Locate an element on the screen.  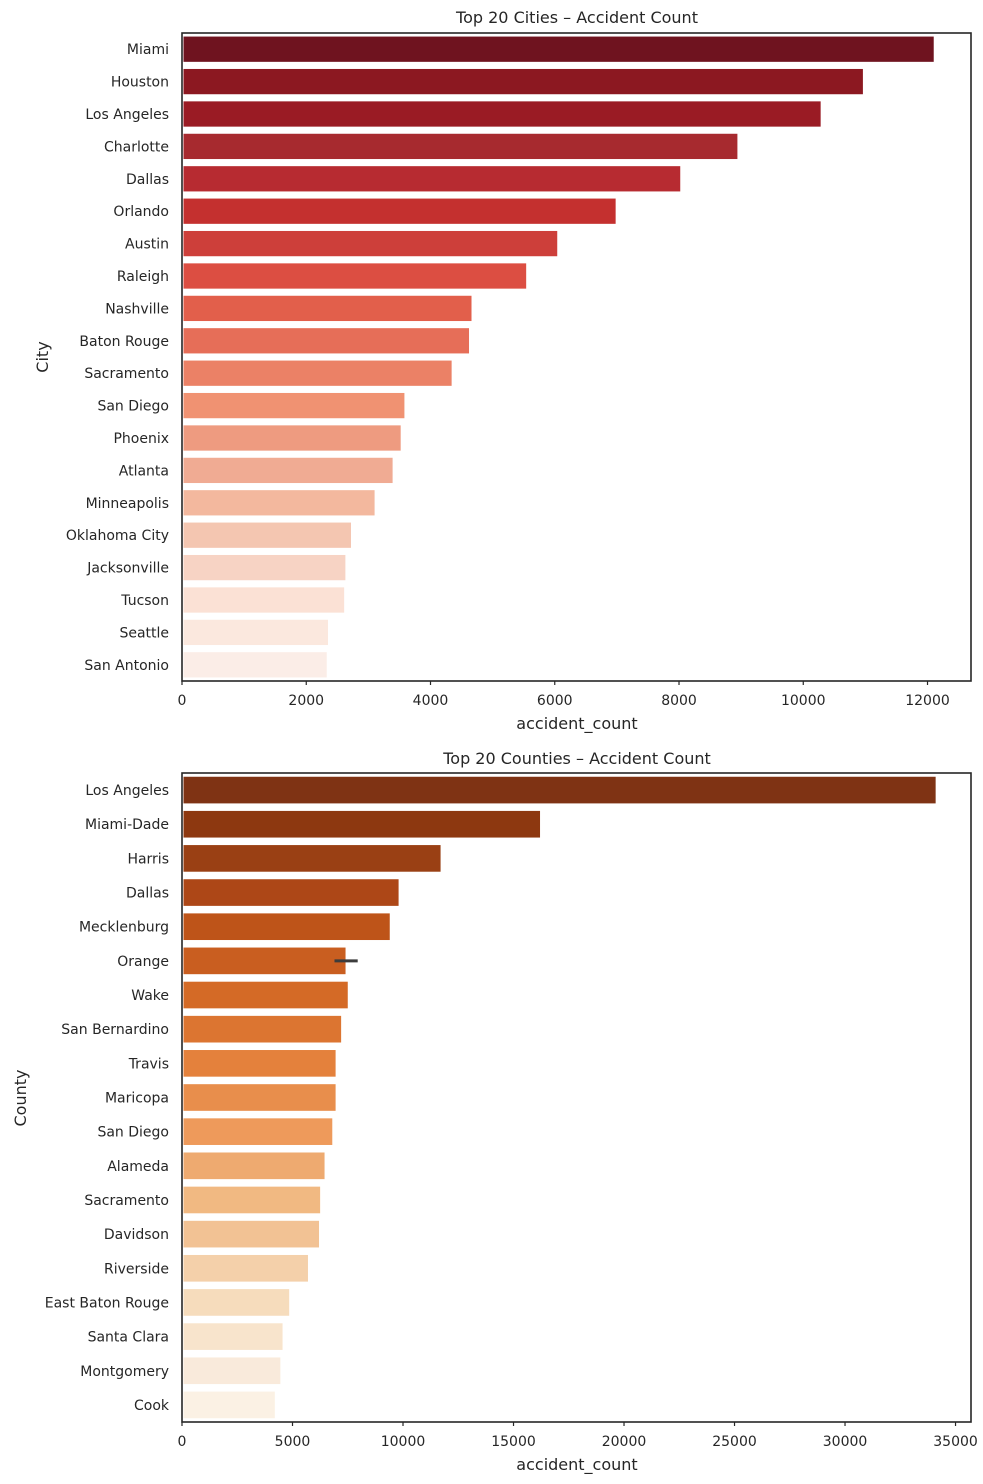
y-tick-label: Nashville is located at coordinates (137, 309).